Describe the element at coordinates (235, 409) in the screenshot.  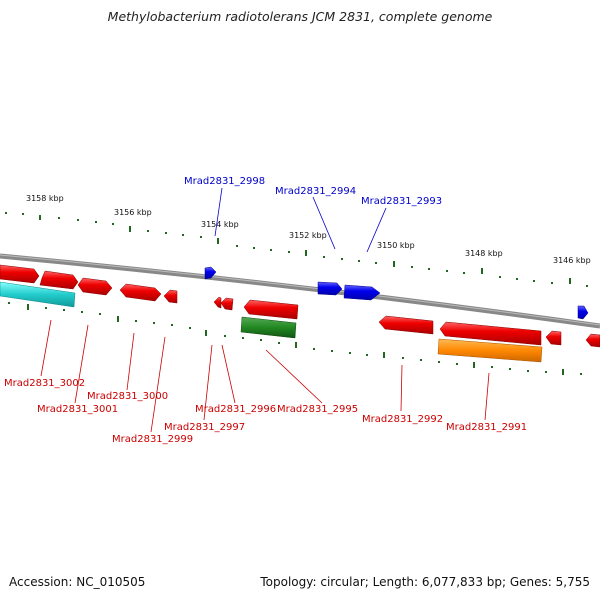
I see `gene-label: Mrad2831_2996` at that location.